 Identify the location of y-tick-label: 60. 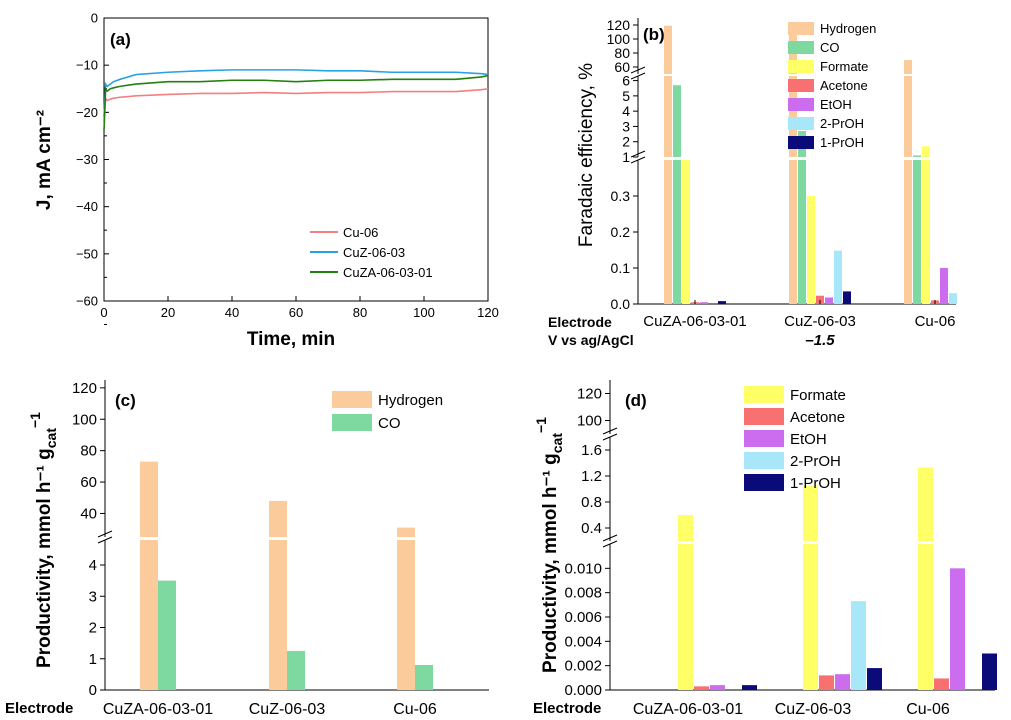
(88, 482).